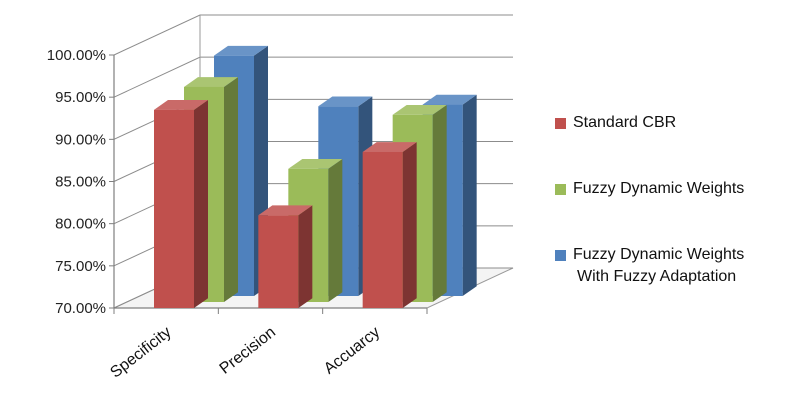 The image size is (798, 405). What do you see at coordinates (140, 353) in the screenshot?
I see `category-label: Specificity` at bounding box center [140, 353].